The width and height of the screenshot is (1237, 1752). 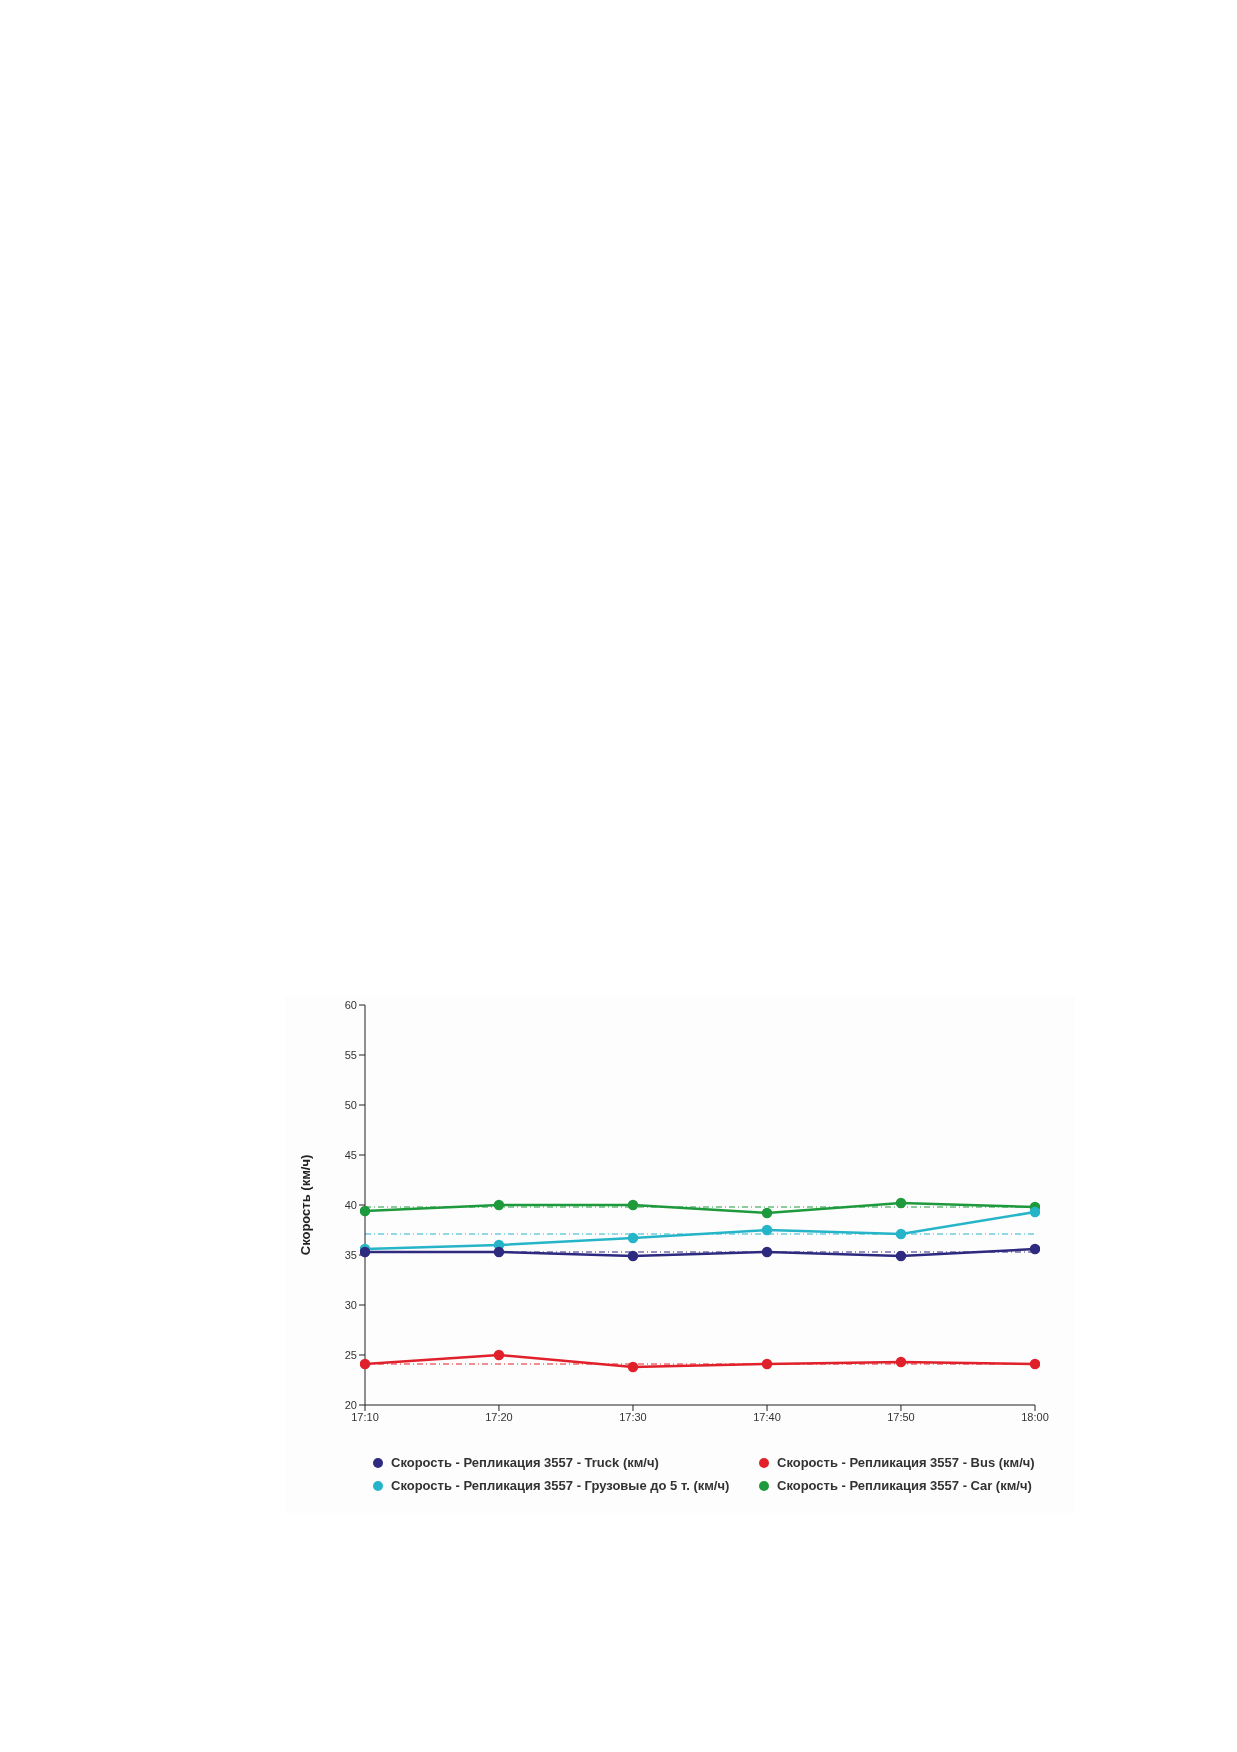 I want to click on x-tick-label: 17:40, so click(x=767, y=1416).